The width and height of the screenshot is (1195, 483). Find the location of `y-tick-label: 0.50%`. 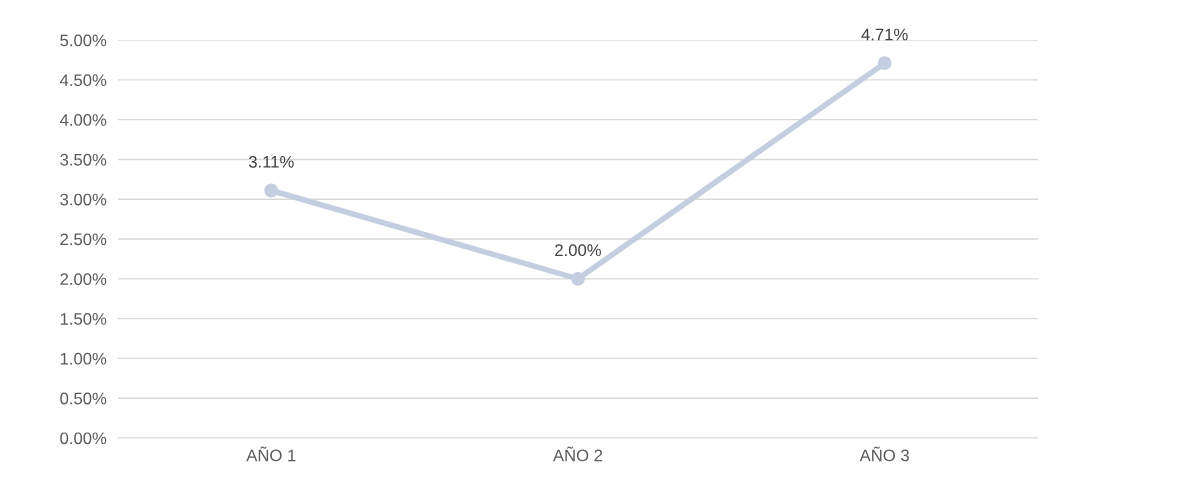

y-tick-label: 0.50% is located at coordinates (83, 398).